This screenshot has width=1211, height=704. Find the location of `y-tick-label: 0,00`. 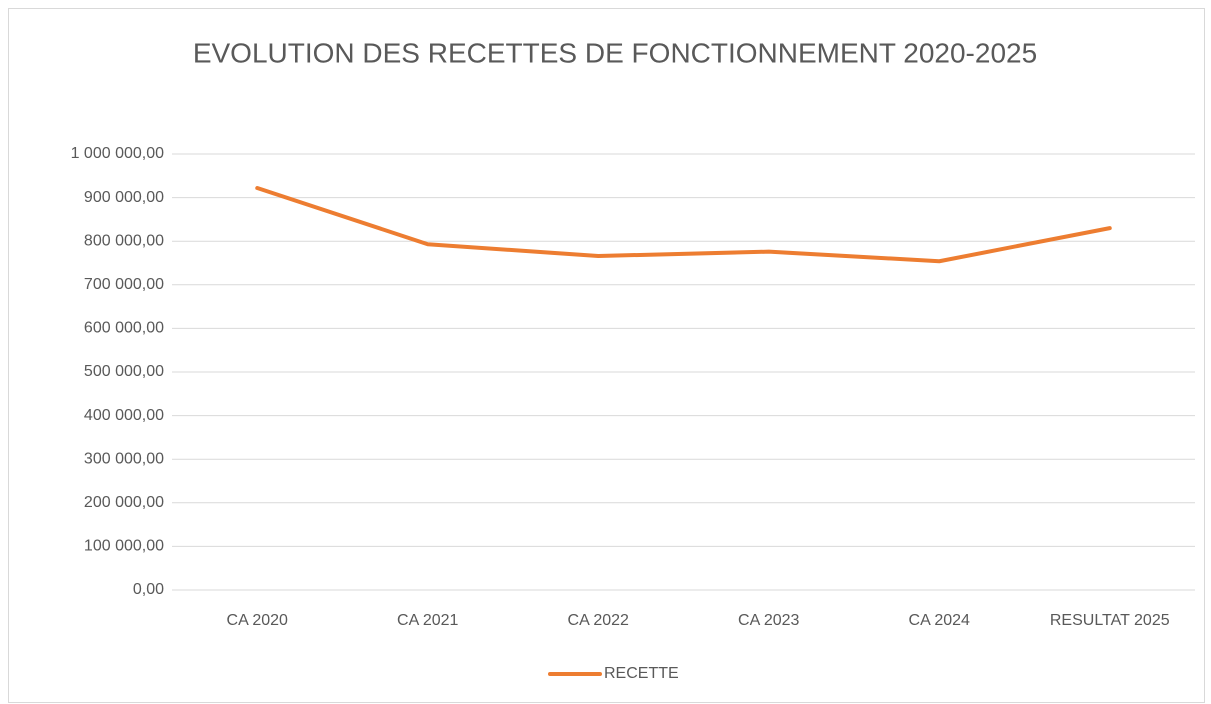

y-tick-label: 0,00 is located at coordinates (148, 589).